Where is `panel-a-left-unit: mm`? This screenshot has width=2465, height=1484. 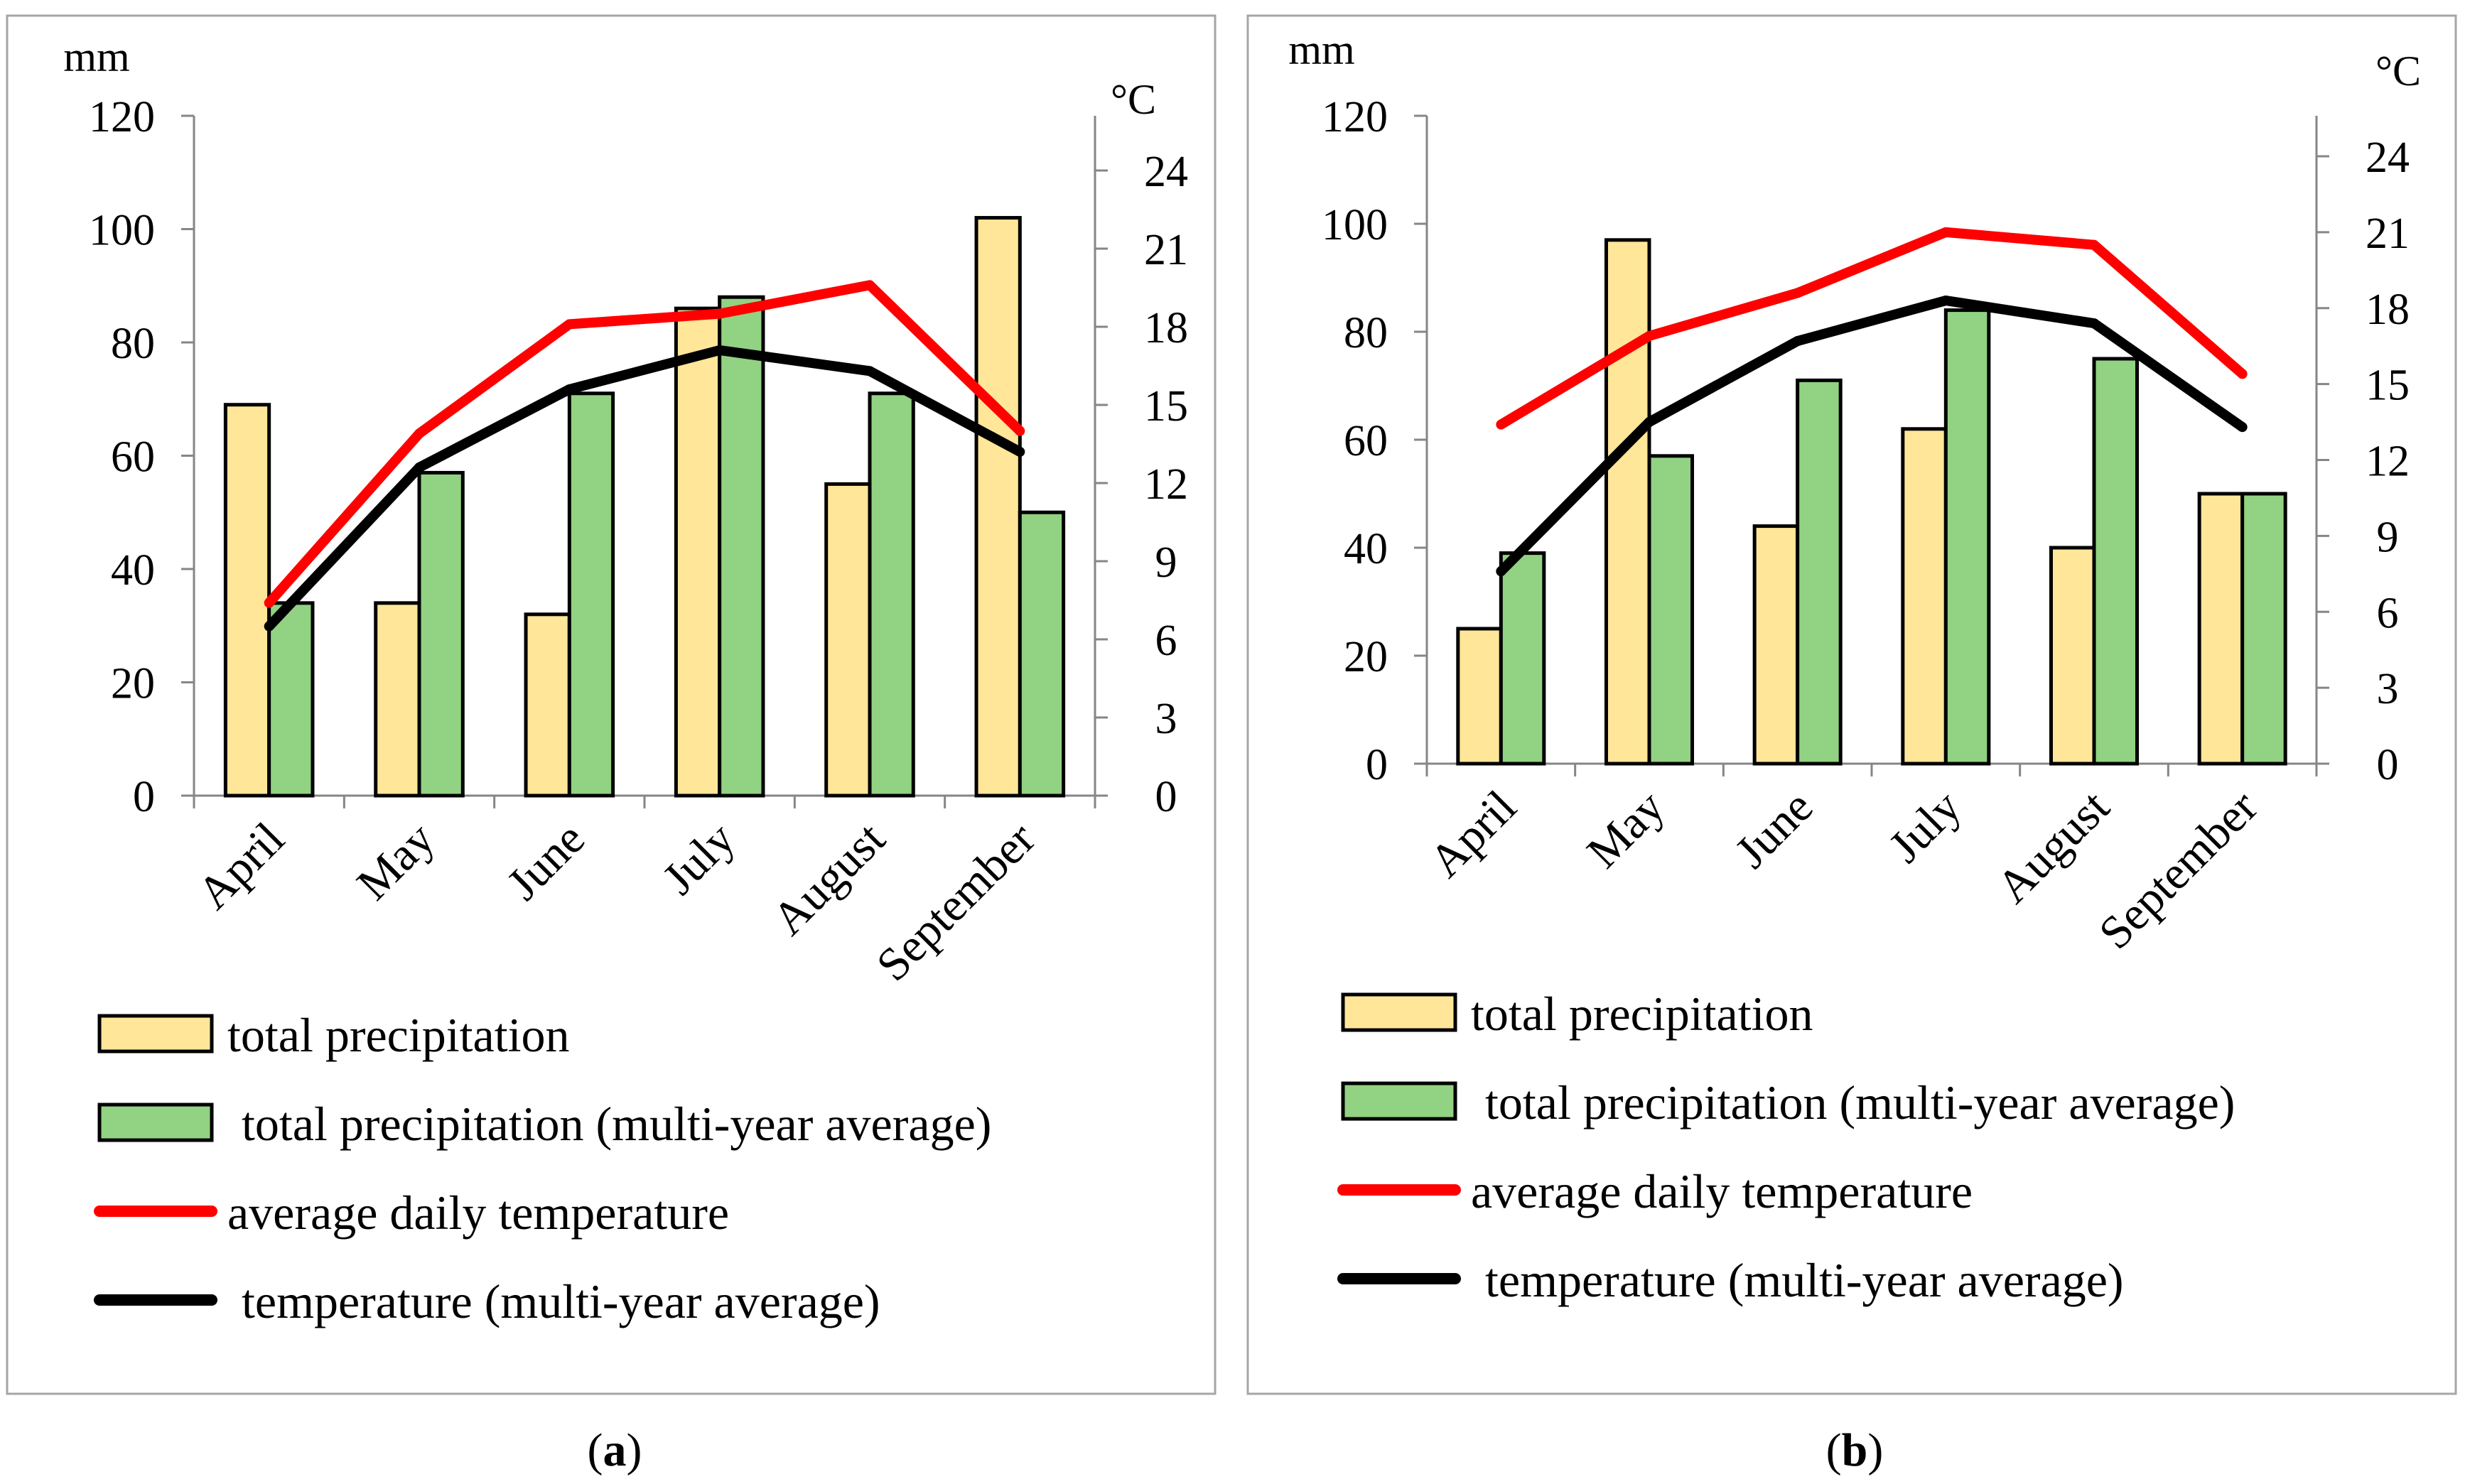 panel-a-left-unit: mm is located at coordinates (96, 56).